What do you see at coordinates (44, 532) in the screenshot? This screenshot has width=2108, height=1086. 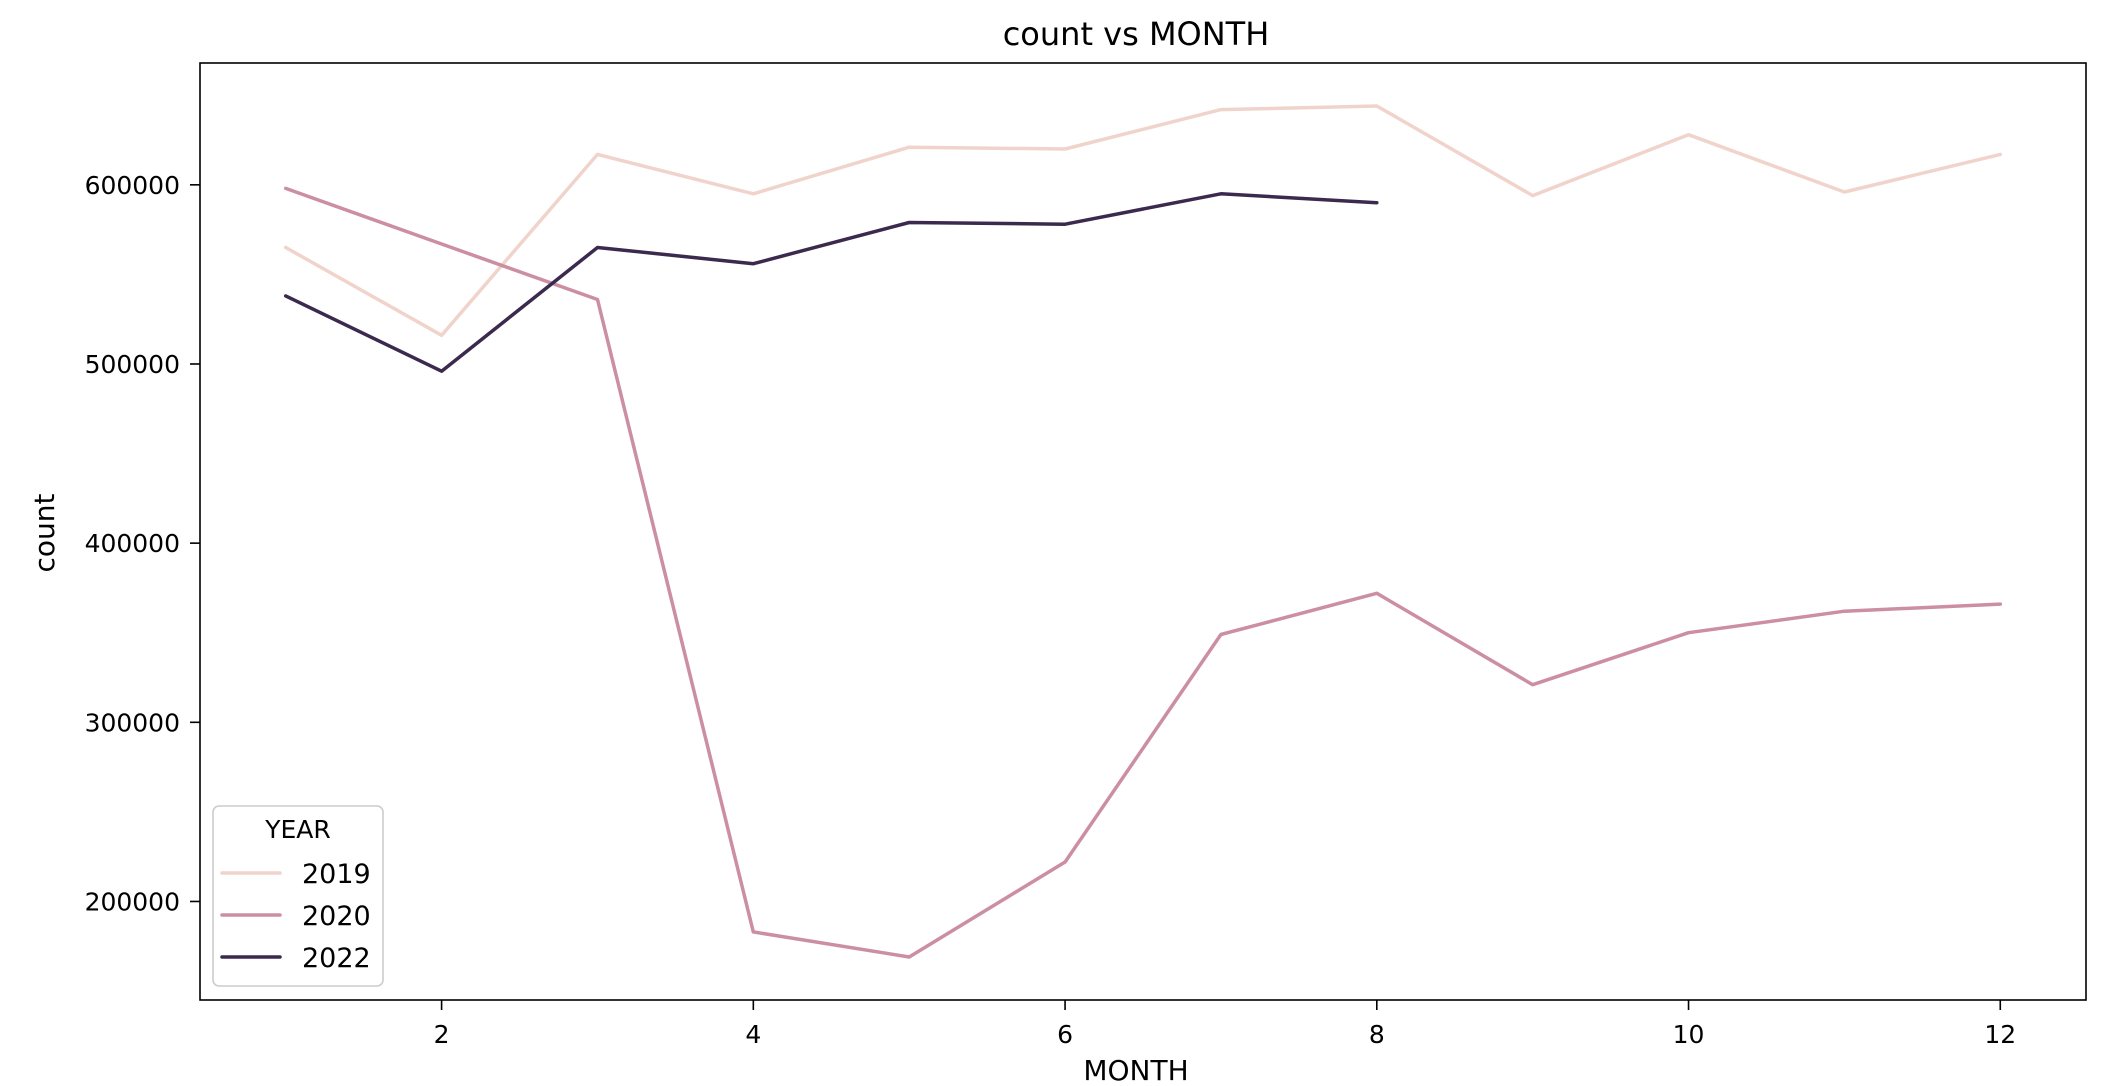 I see `y-axis-label: count` at bounding box center [44, 532].